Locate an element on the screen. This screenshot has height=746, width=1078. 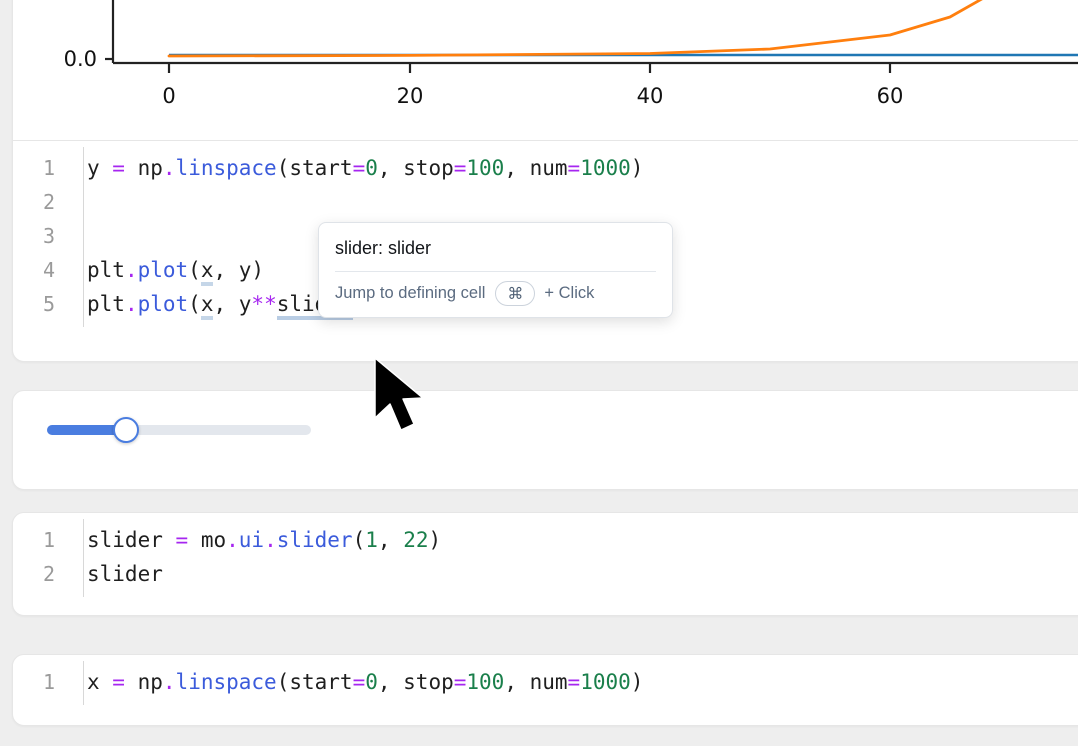
code-editor-slider-cell: 1 slider = mo.ui.slider(1, 22) 2 slider is located at coordinates (545, 558).